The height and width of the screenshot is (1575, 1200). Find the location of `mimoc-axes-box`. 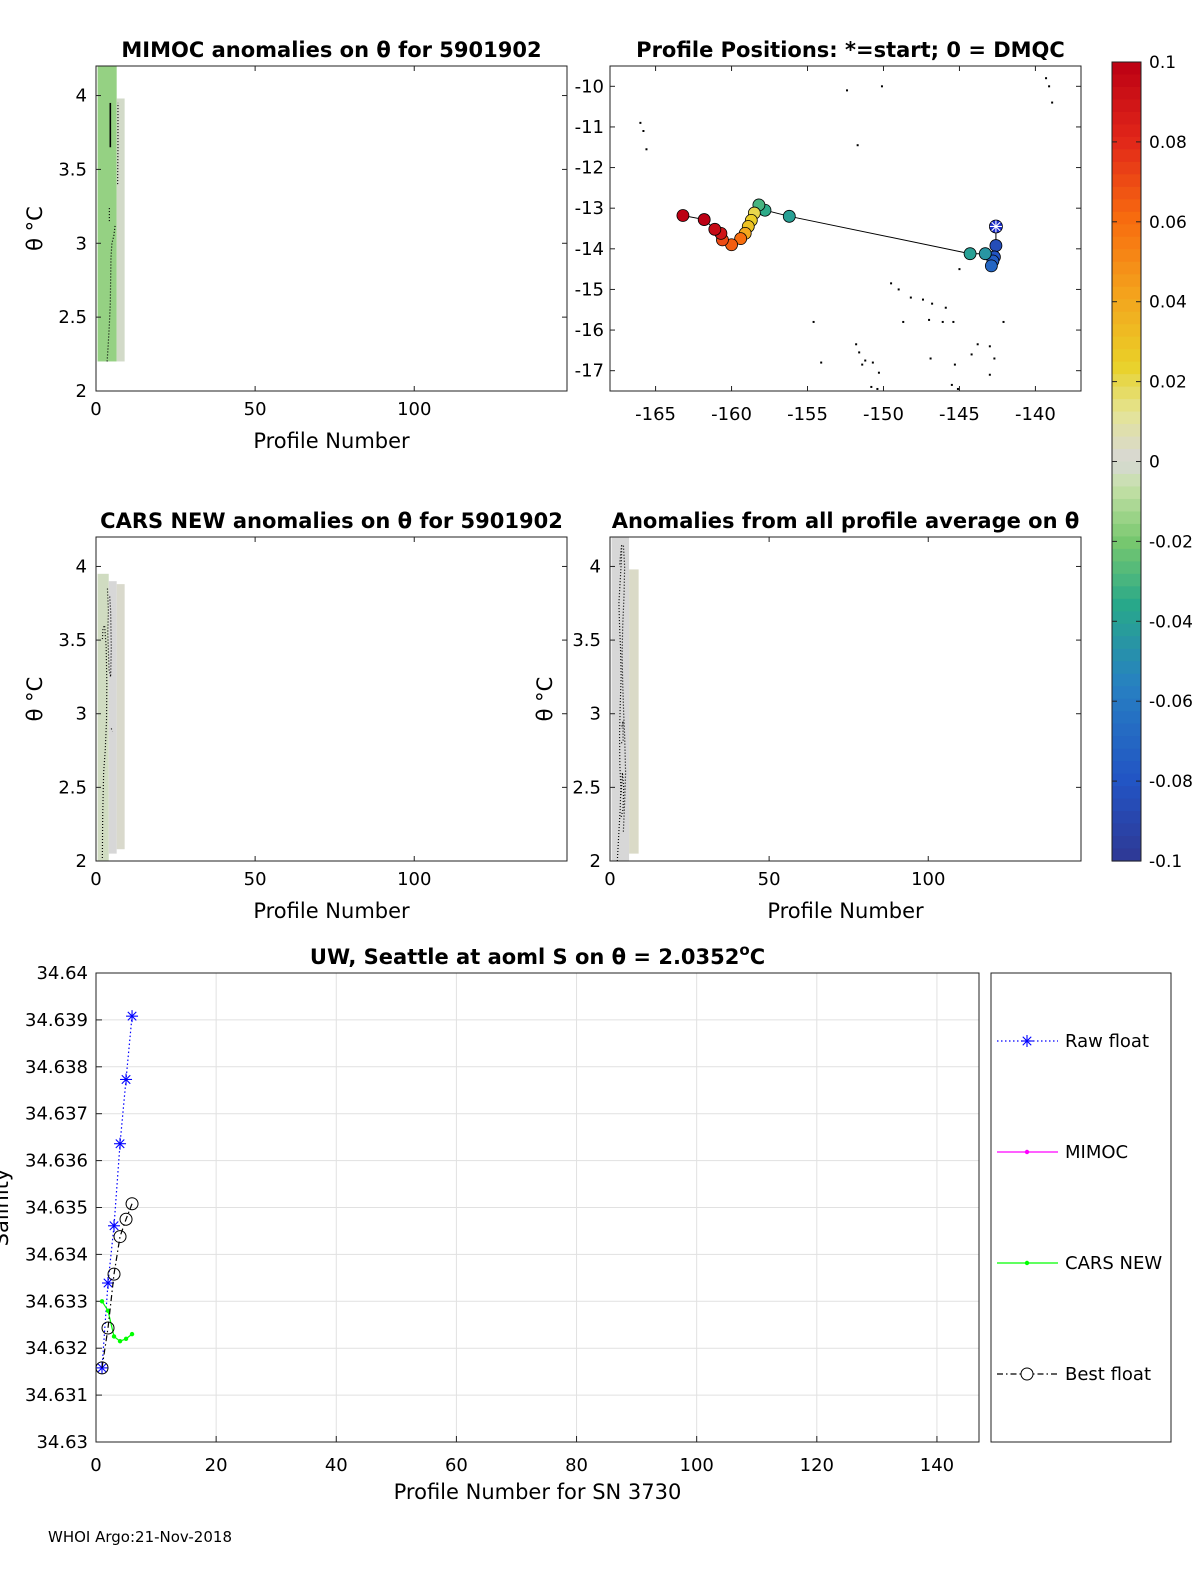

mimoc-axes-box is located at coordinates (331, 228).